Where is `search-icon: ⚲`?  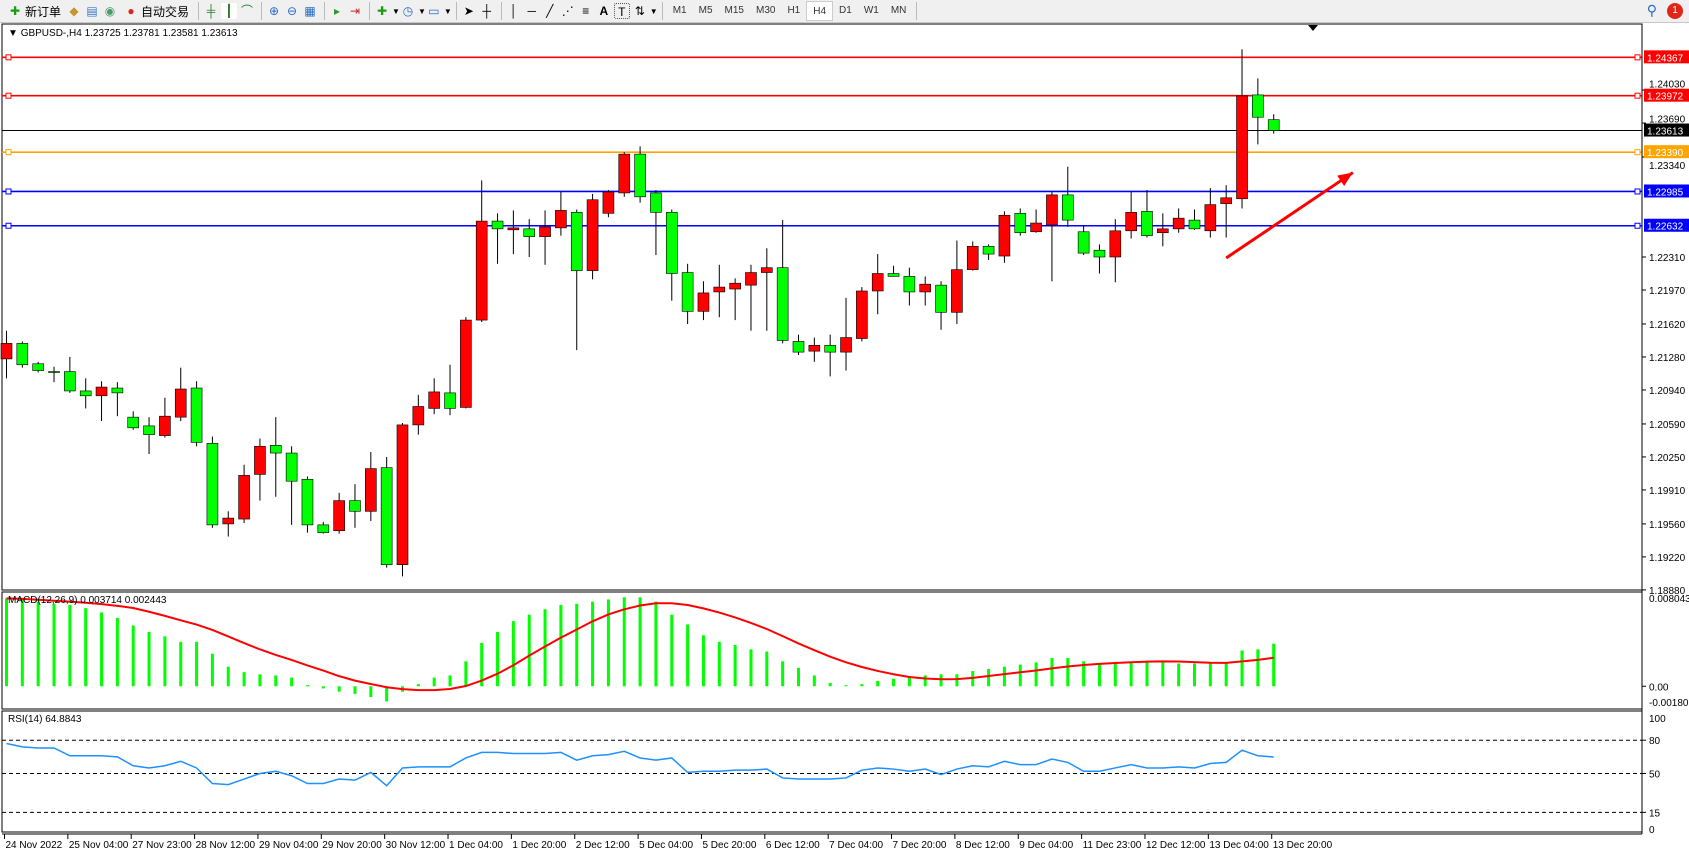 search-icon: ⚲ is located at coordinates (1651, 10).